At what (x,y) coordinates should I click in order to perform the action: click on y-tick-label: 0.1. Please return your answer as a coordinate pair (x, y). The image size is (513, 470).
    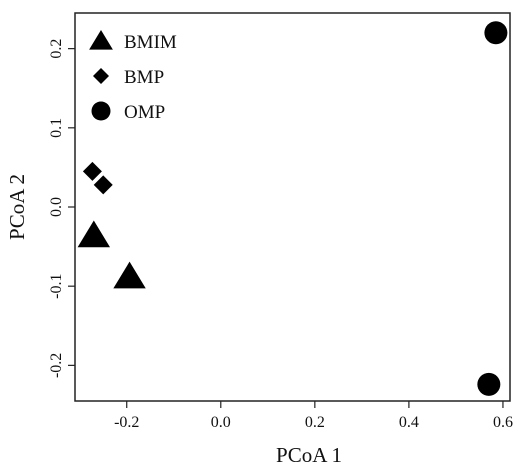
    Looking at the image, I should click on (56, 128).